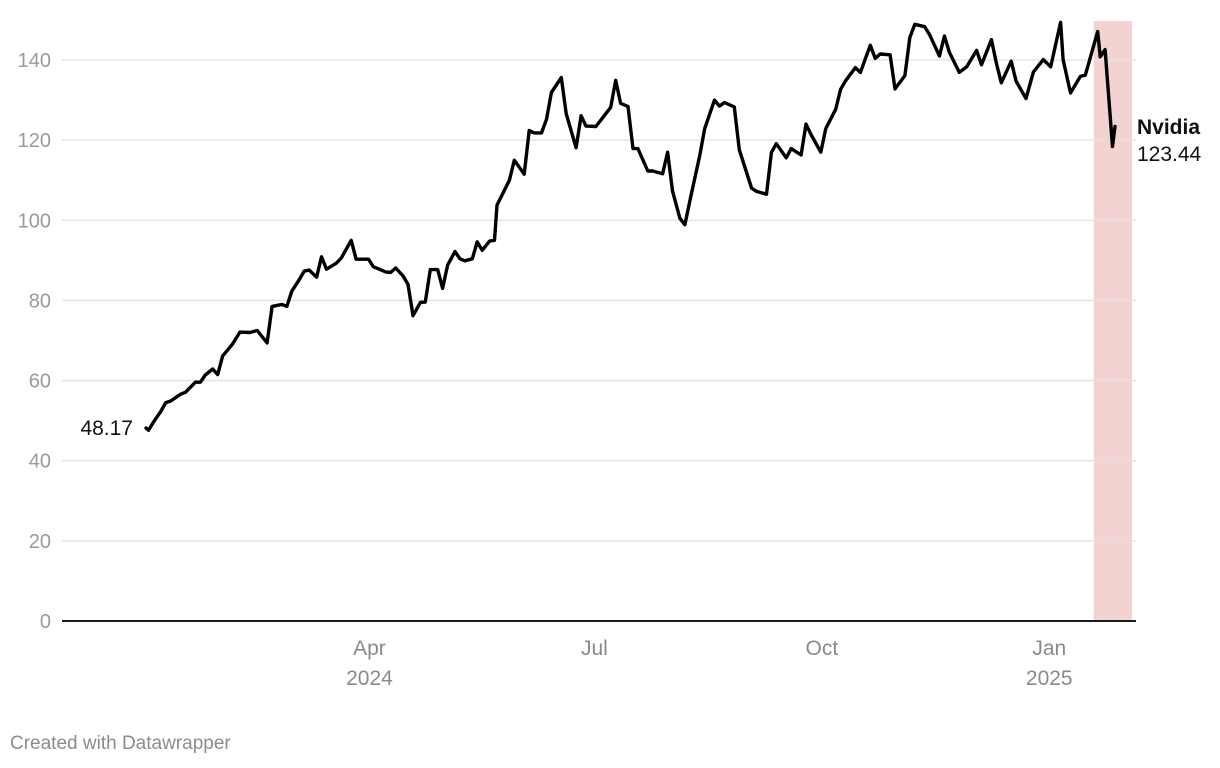 This screenshot has width=1220, height=768. I want to click on end-value-label: 123.44, so click(1169, 154).